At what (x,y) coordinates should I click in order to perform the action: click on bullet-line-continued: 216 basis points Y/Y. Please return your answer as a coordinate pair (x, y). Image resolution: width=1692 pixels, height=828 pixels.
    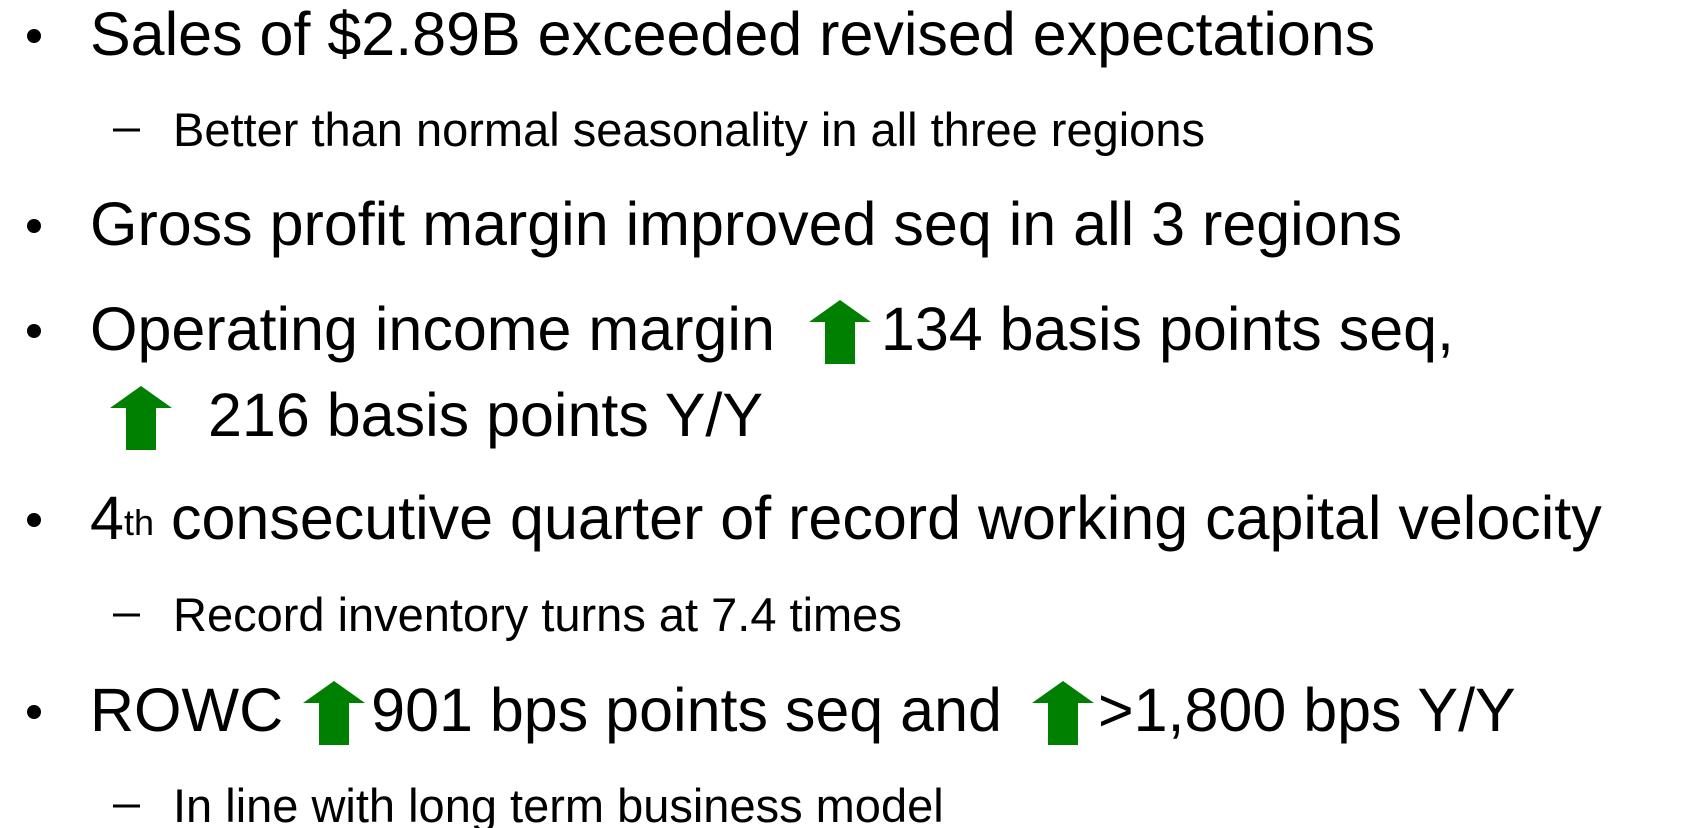
    Looking at the image, I should click on (437, 415).